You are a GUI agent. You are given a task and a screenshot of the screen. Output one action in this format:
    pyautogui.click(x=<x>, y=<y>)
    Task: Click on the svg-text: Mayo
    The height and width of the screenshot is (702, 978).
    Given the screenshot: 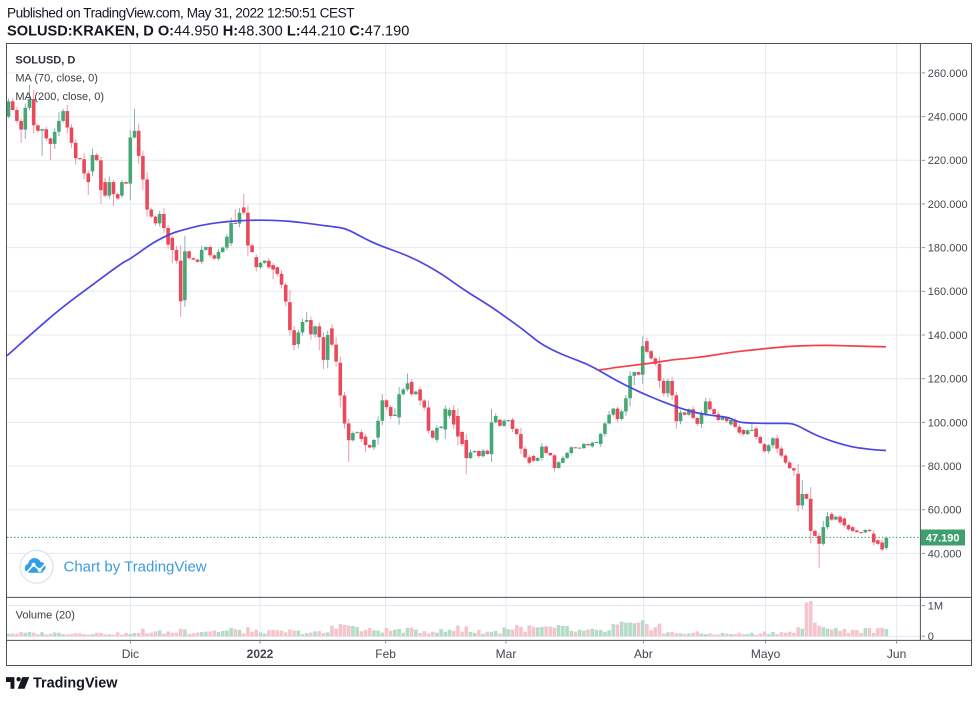 What is the action you would take?
    pyautogui.click(x=766, y=654)
    